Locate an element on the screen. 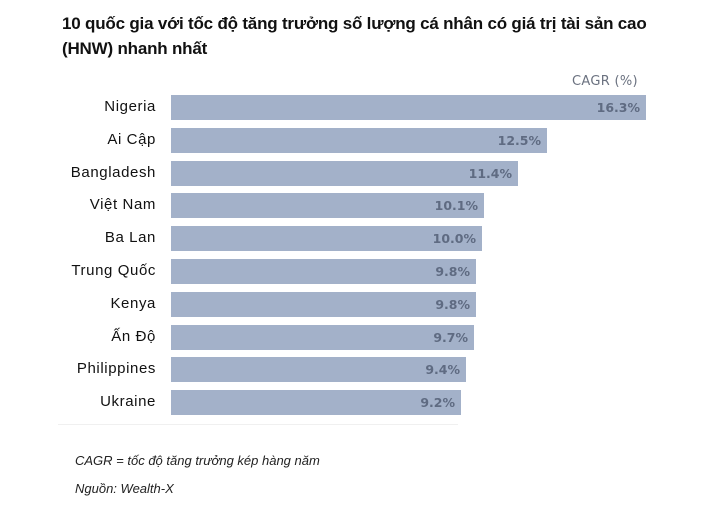 Image resolution: width=710 pixels, height=521 pixels. bar-row: Kenya 9.8% is located at coordinates (355, 305).